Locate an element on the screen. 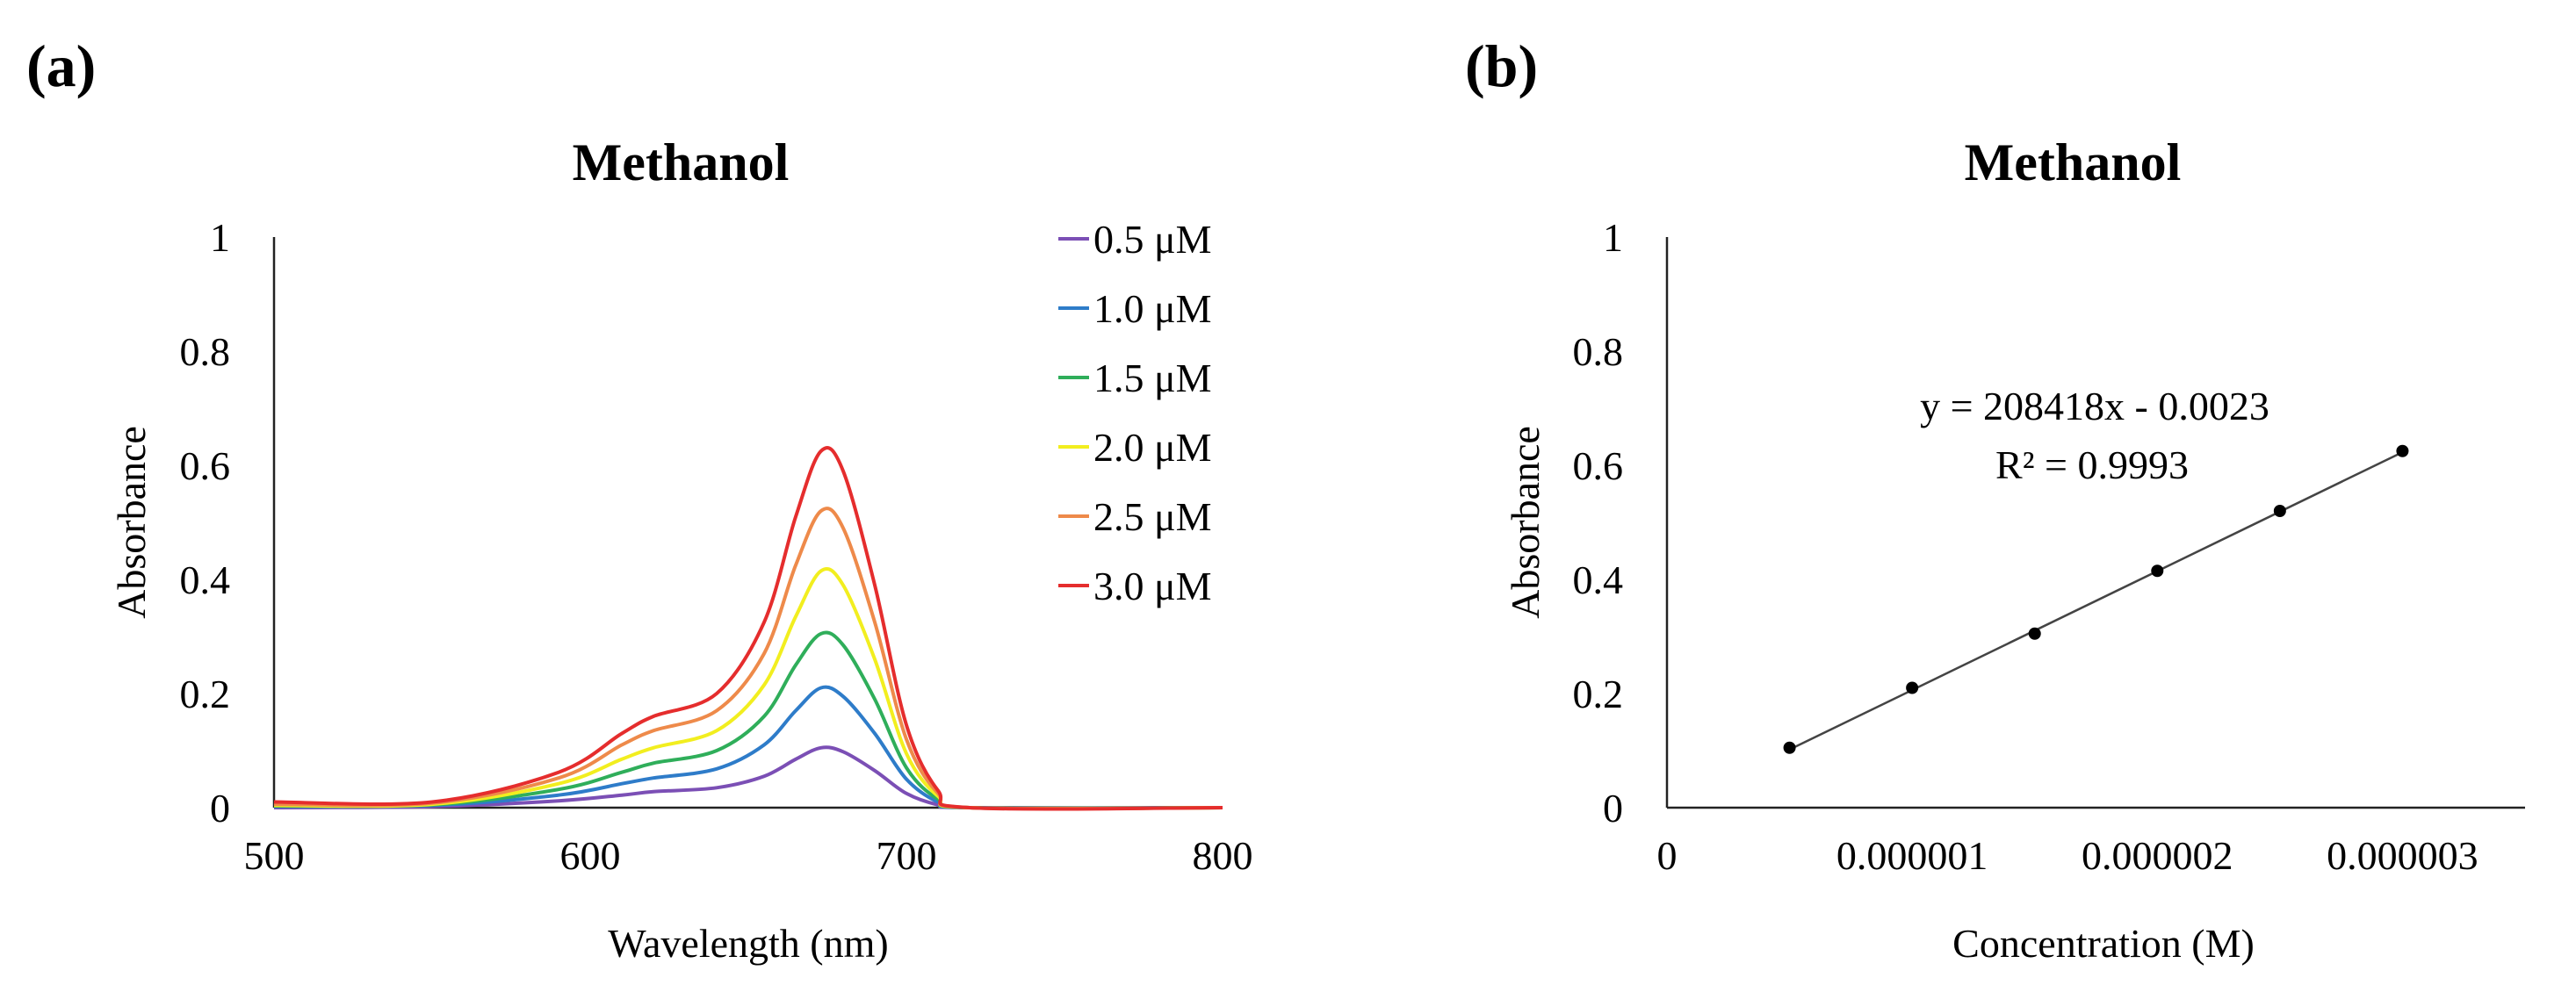  chart-b-equation: y = 208418x - 0.0023 is located at coordinates (2094, 406).